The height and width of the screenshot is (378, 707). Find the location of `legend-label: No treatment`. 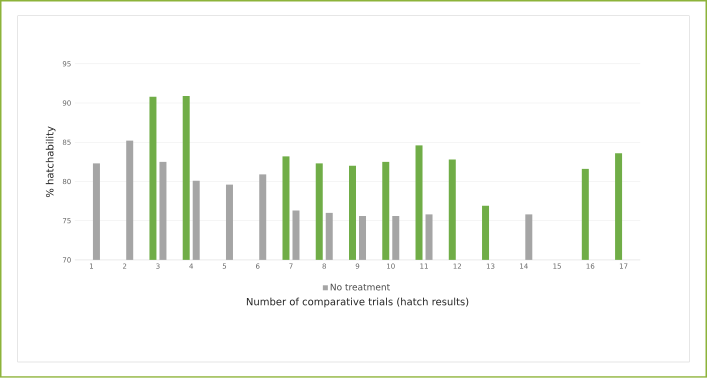

legend-label: No treatment is located at coordinates (360, 287).